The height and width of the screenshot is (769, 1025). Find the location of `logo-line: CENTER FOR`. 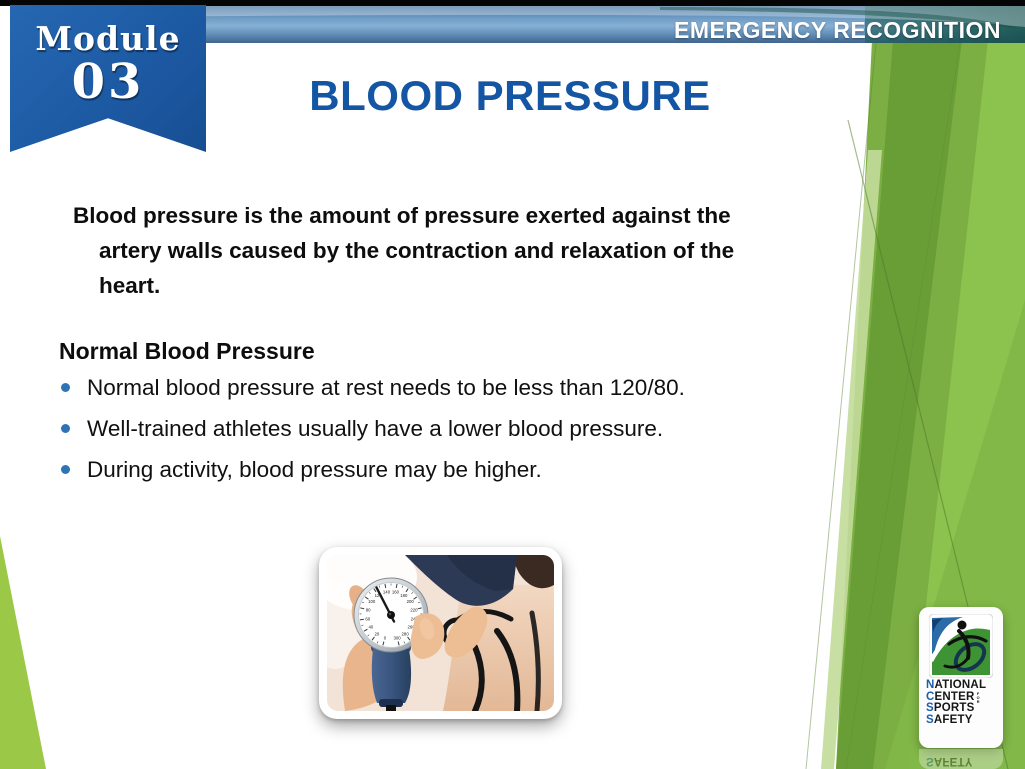

logo-line: CENTER FOR is located at coordinates (953, 697).